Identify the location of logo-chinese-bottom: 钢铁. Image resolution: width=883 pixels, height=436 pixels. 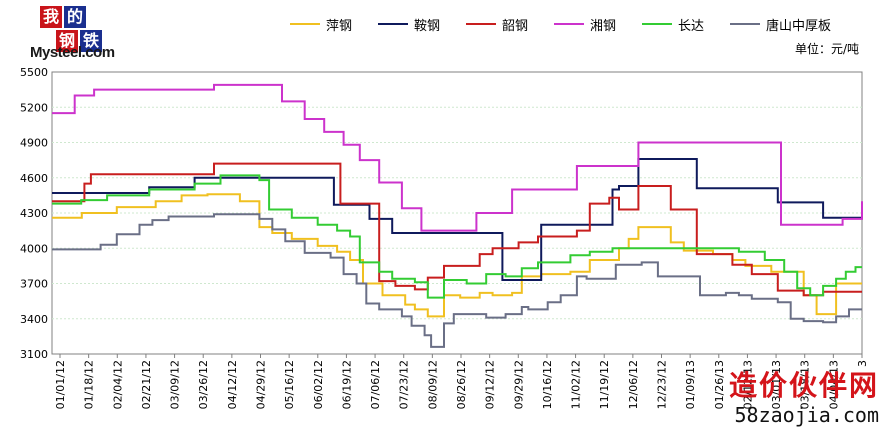
(79, 41).